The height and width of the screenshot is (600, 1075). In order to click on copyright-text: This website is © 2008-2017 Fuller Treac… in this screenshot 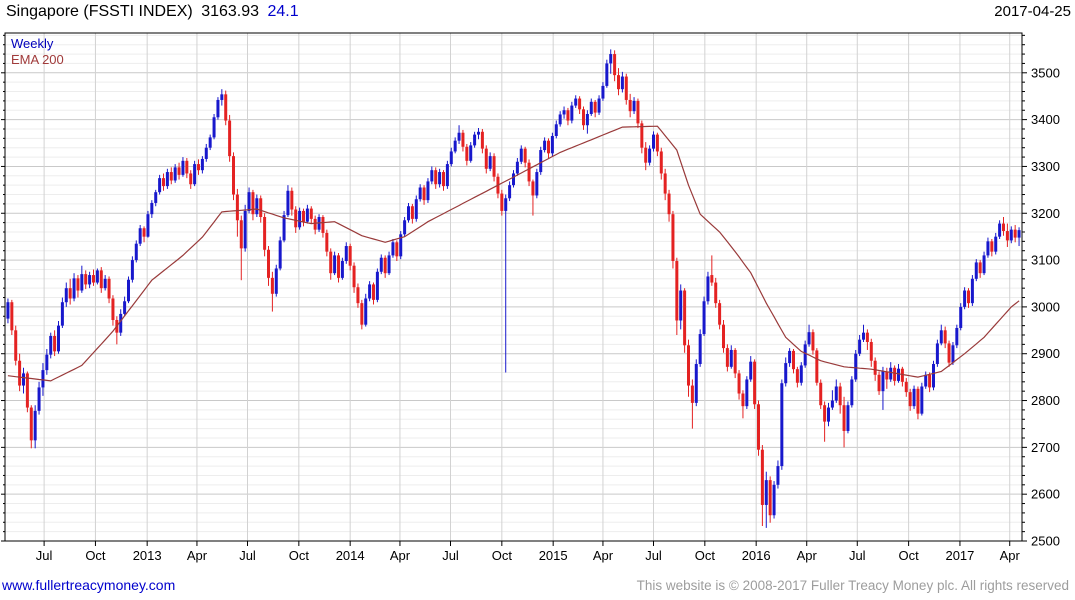, I will do `click(852, 585)`.